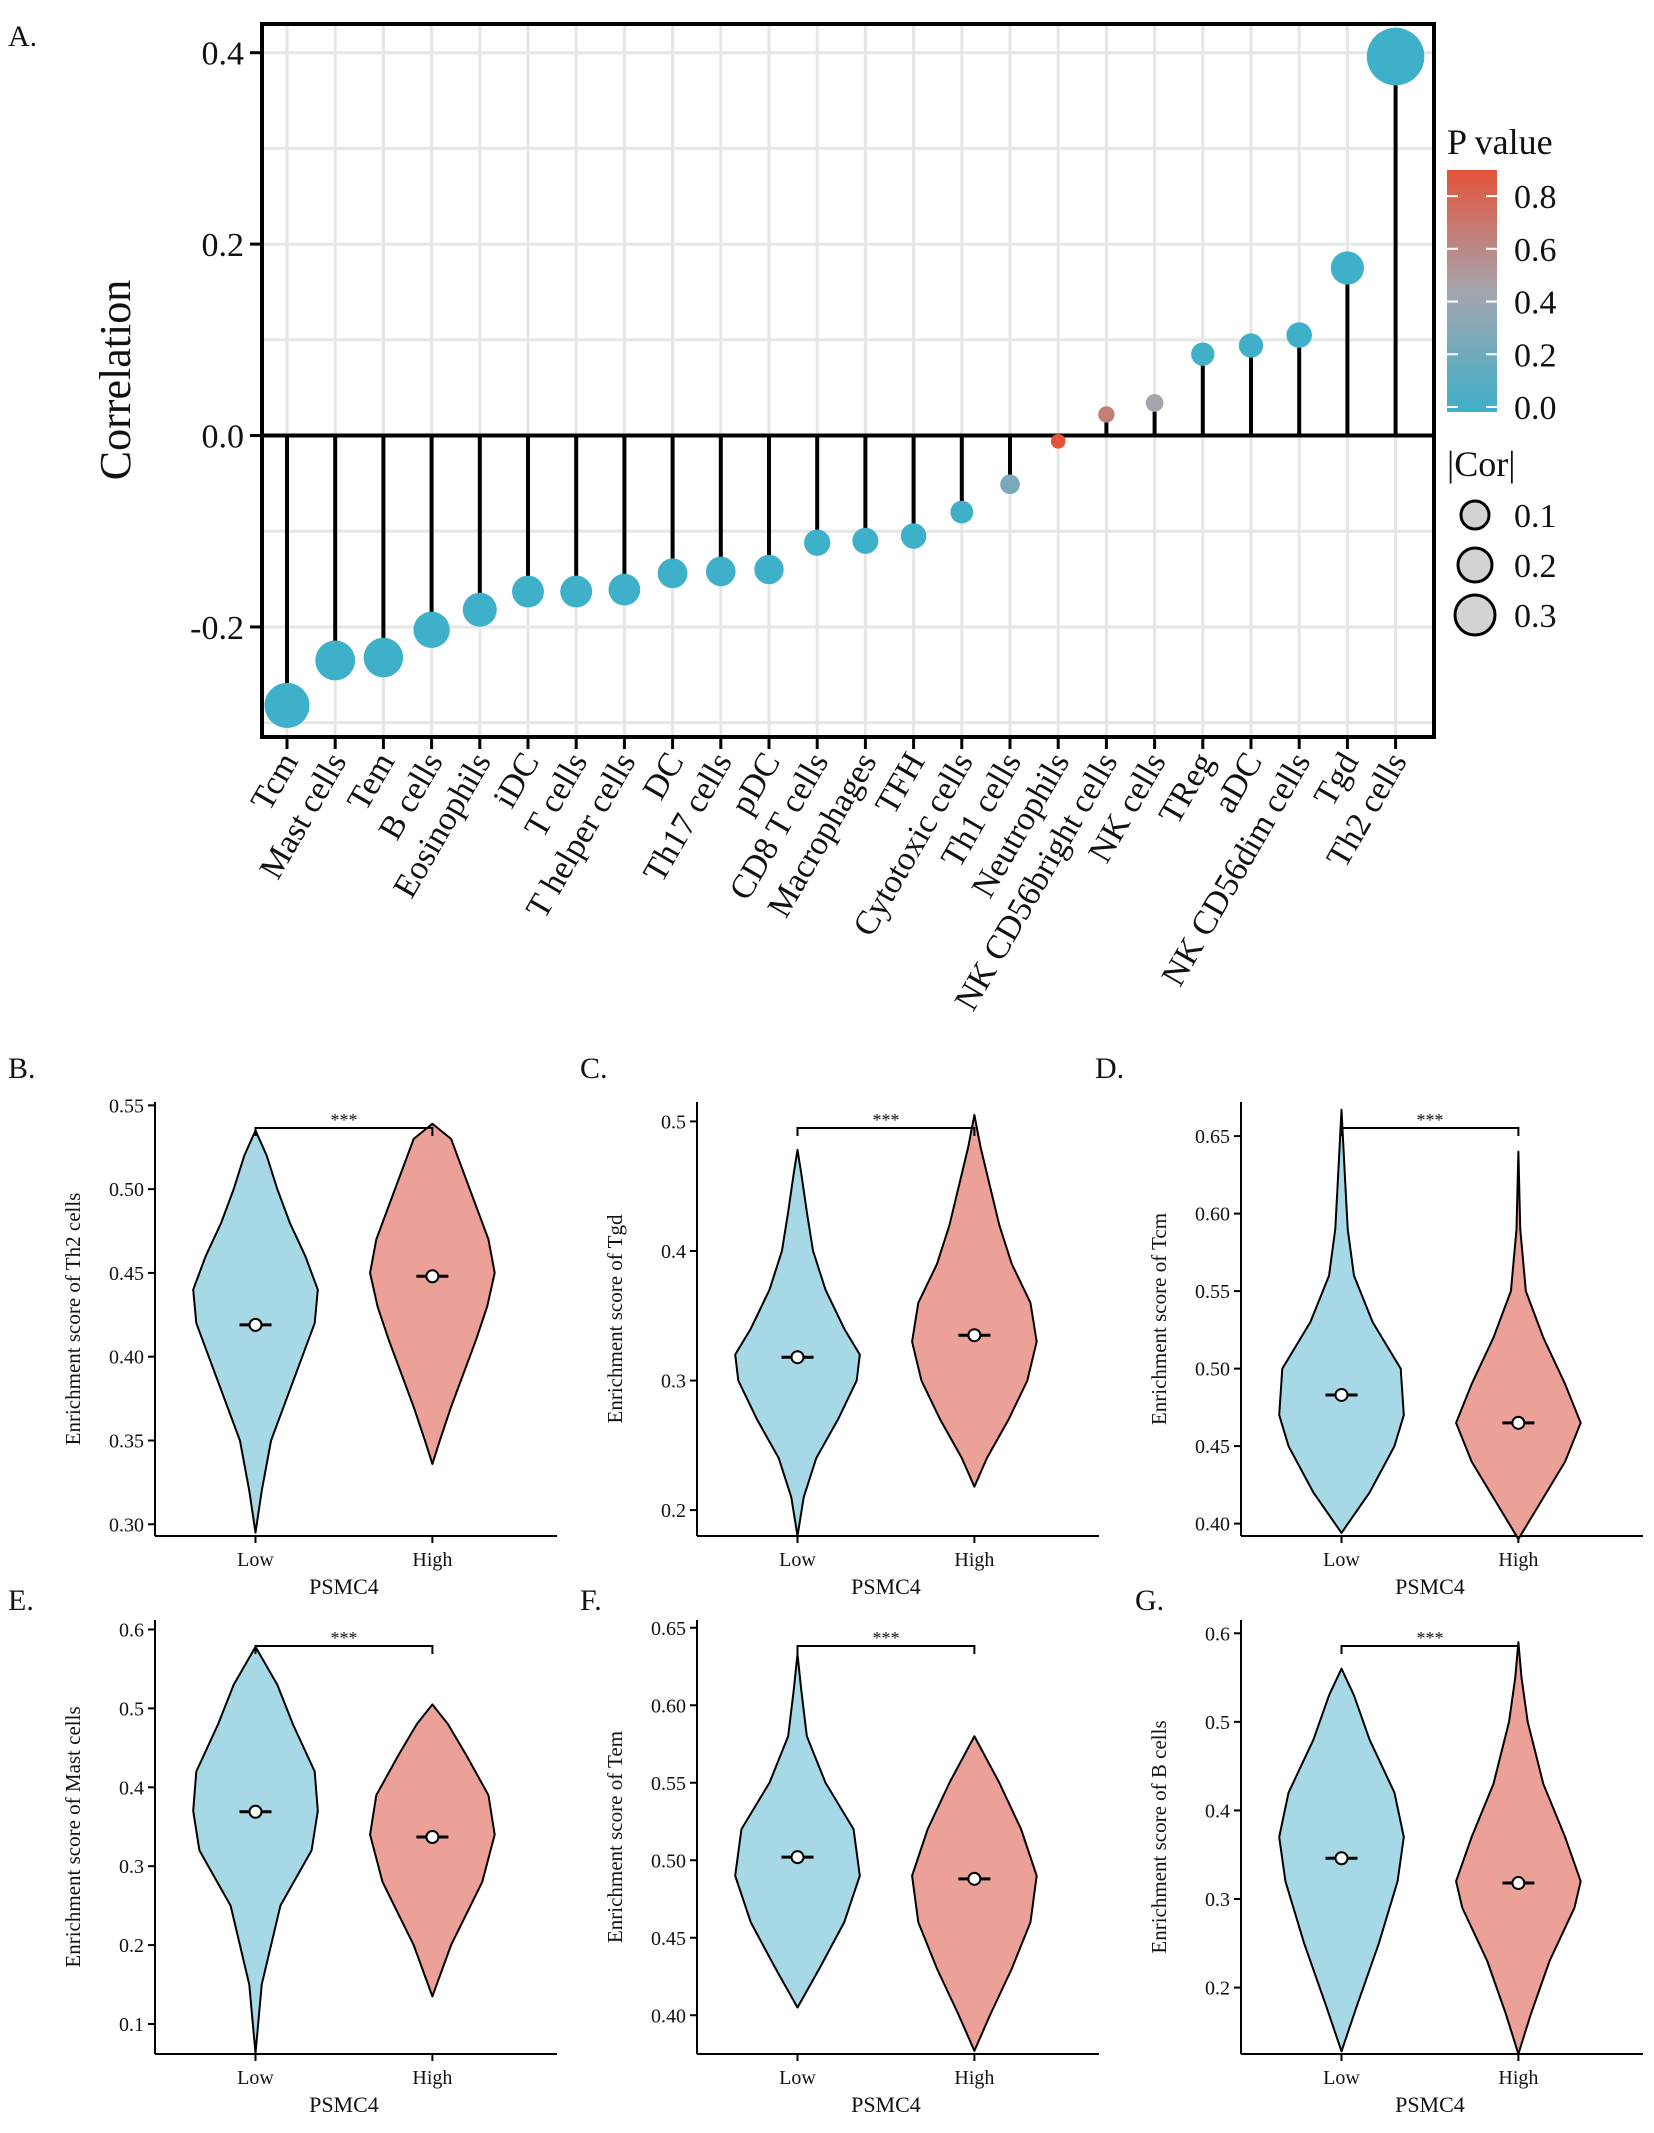 This screenshot has height=2133, width=1654. Describe the element at coordinates (1535, 197) in the screenshot. I see `color-tick-label: 0.8` at that location.